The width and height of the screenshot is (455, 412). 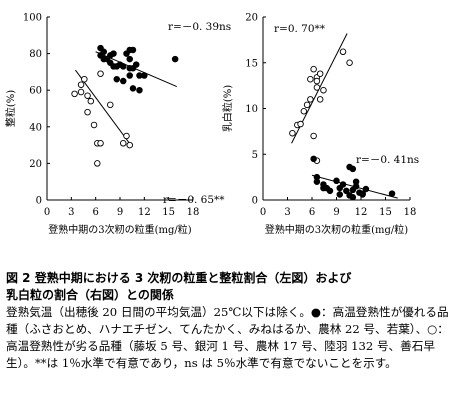 What do you see at coordinates (263, 212) in the screenshot?
I see `right-x-tick-label: 0` at bounding box center [263, 212].